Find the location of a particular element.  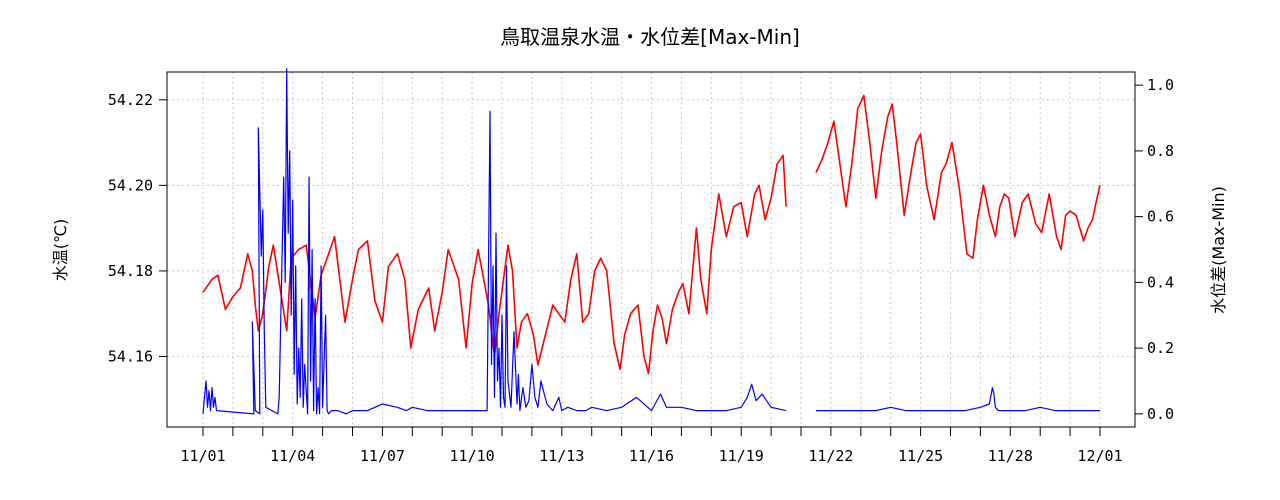

x-tick-label: 11/04 is located at coordinates (292, 456).